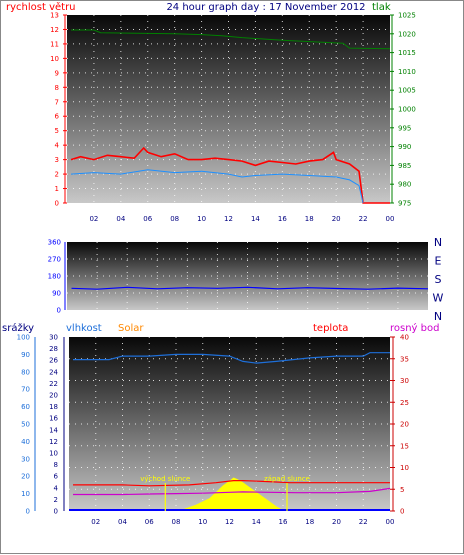 Image resolution: width=464 pixels, height=555 pixels. Describe the element at coordinates (54, 30) in the screenshot. I see `wind-speed-tick: 12` at that location.